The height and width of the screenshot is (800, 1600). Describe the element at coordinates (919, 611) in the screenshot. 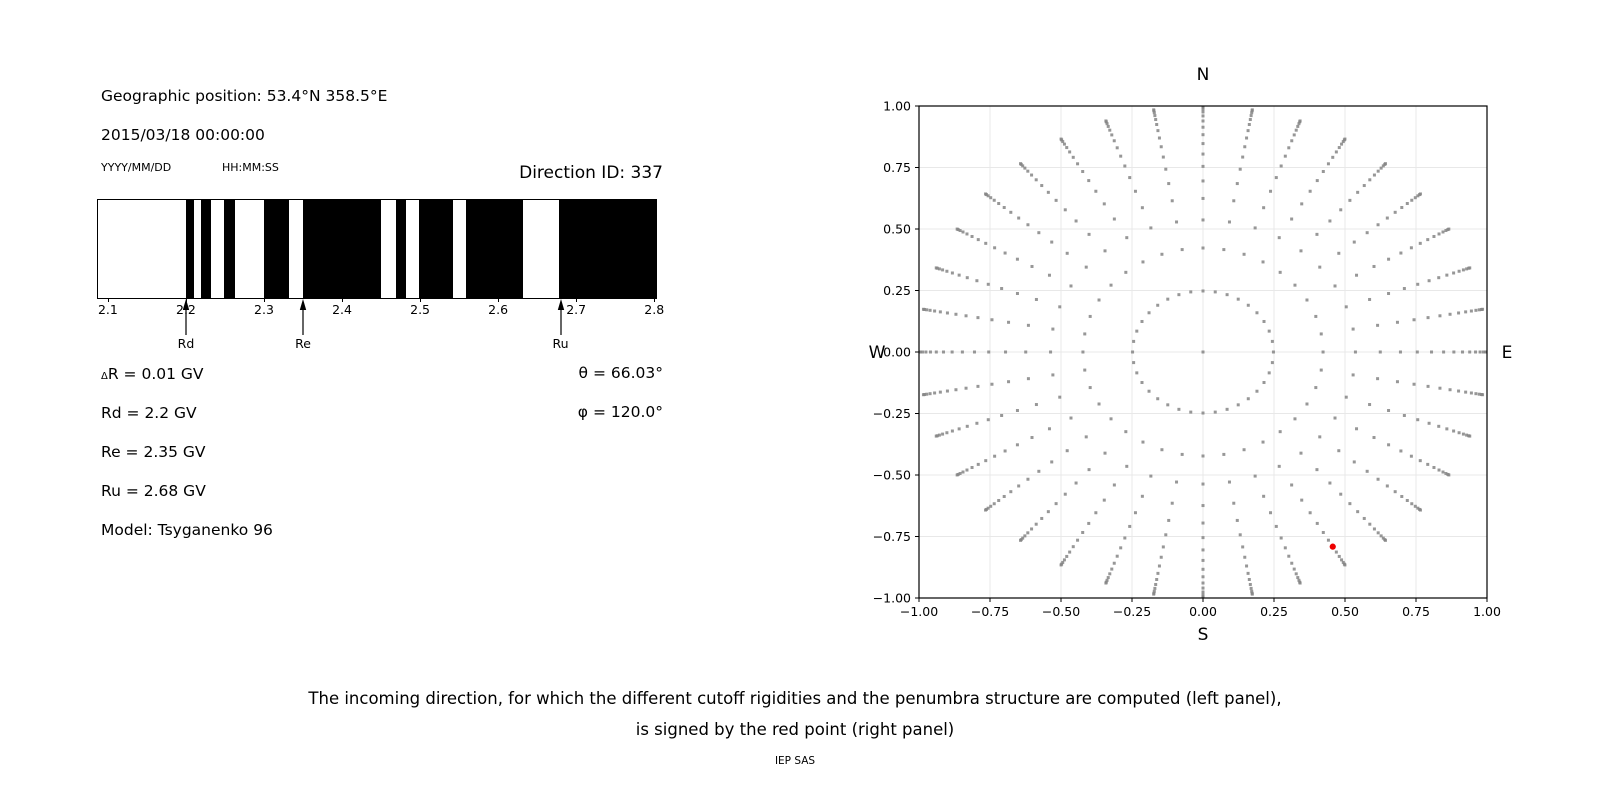

I see `x-tick-label: −1.00` at that location.